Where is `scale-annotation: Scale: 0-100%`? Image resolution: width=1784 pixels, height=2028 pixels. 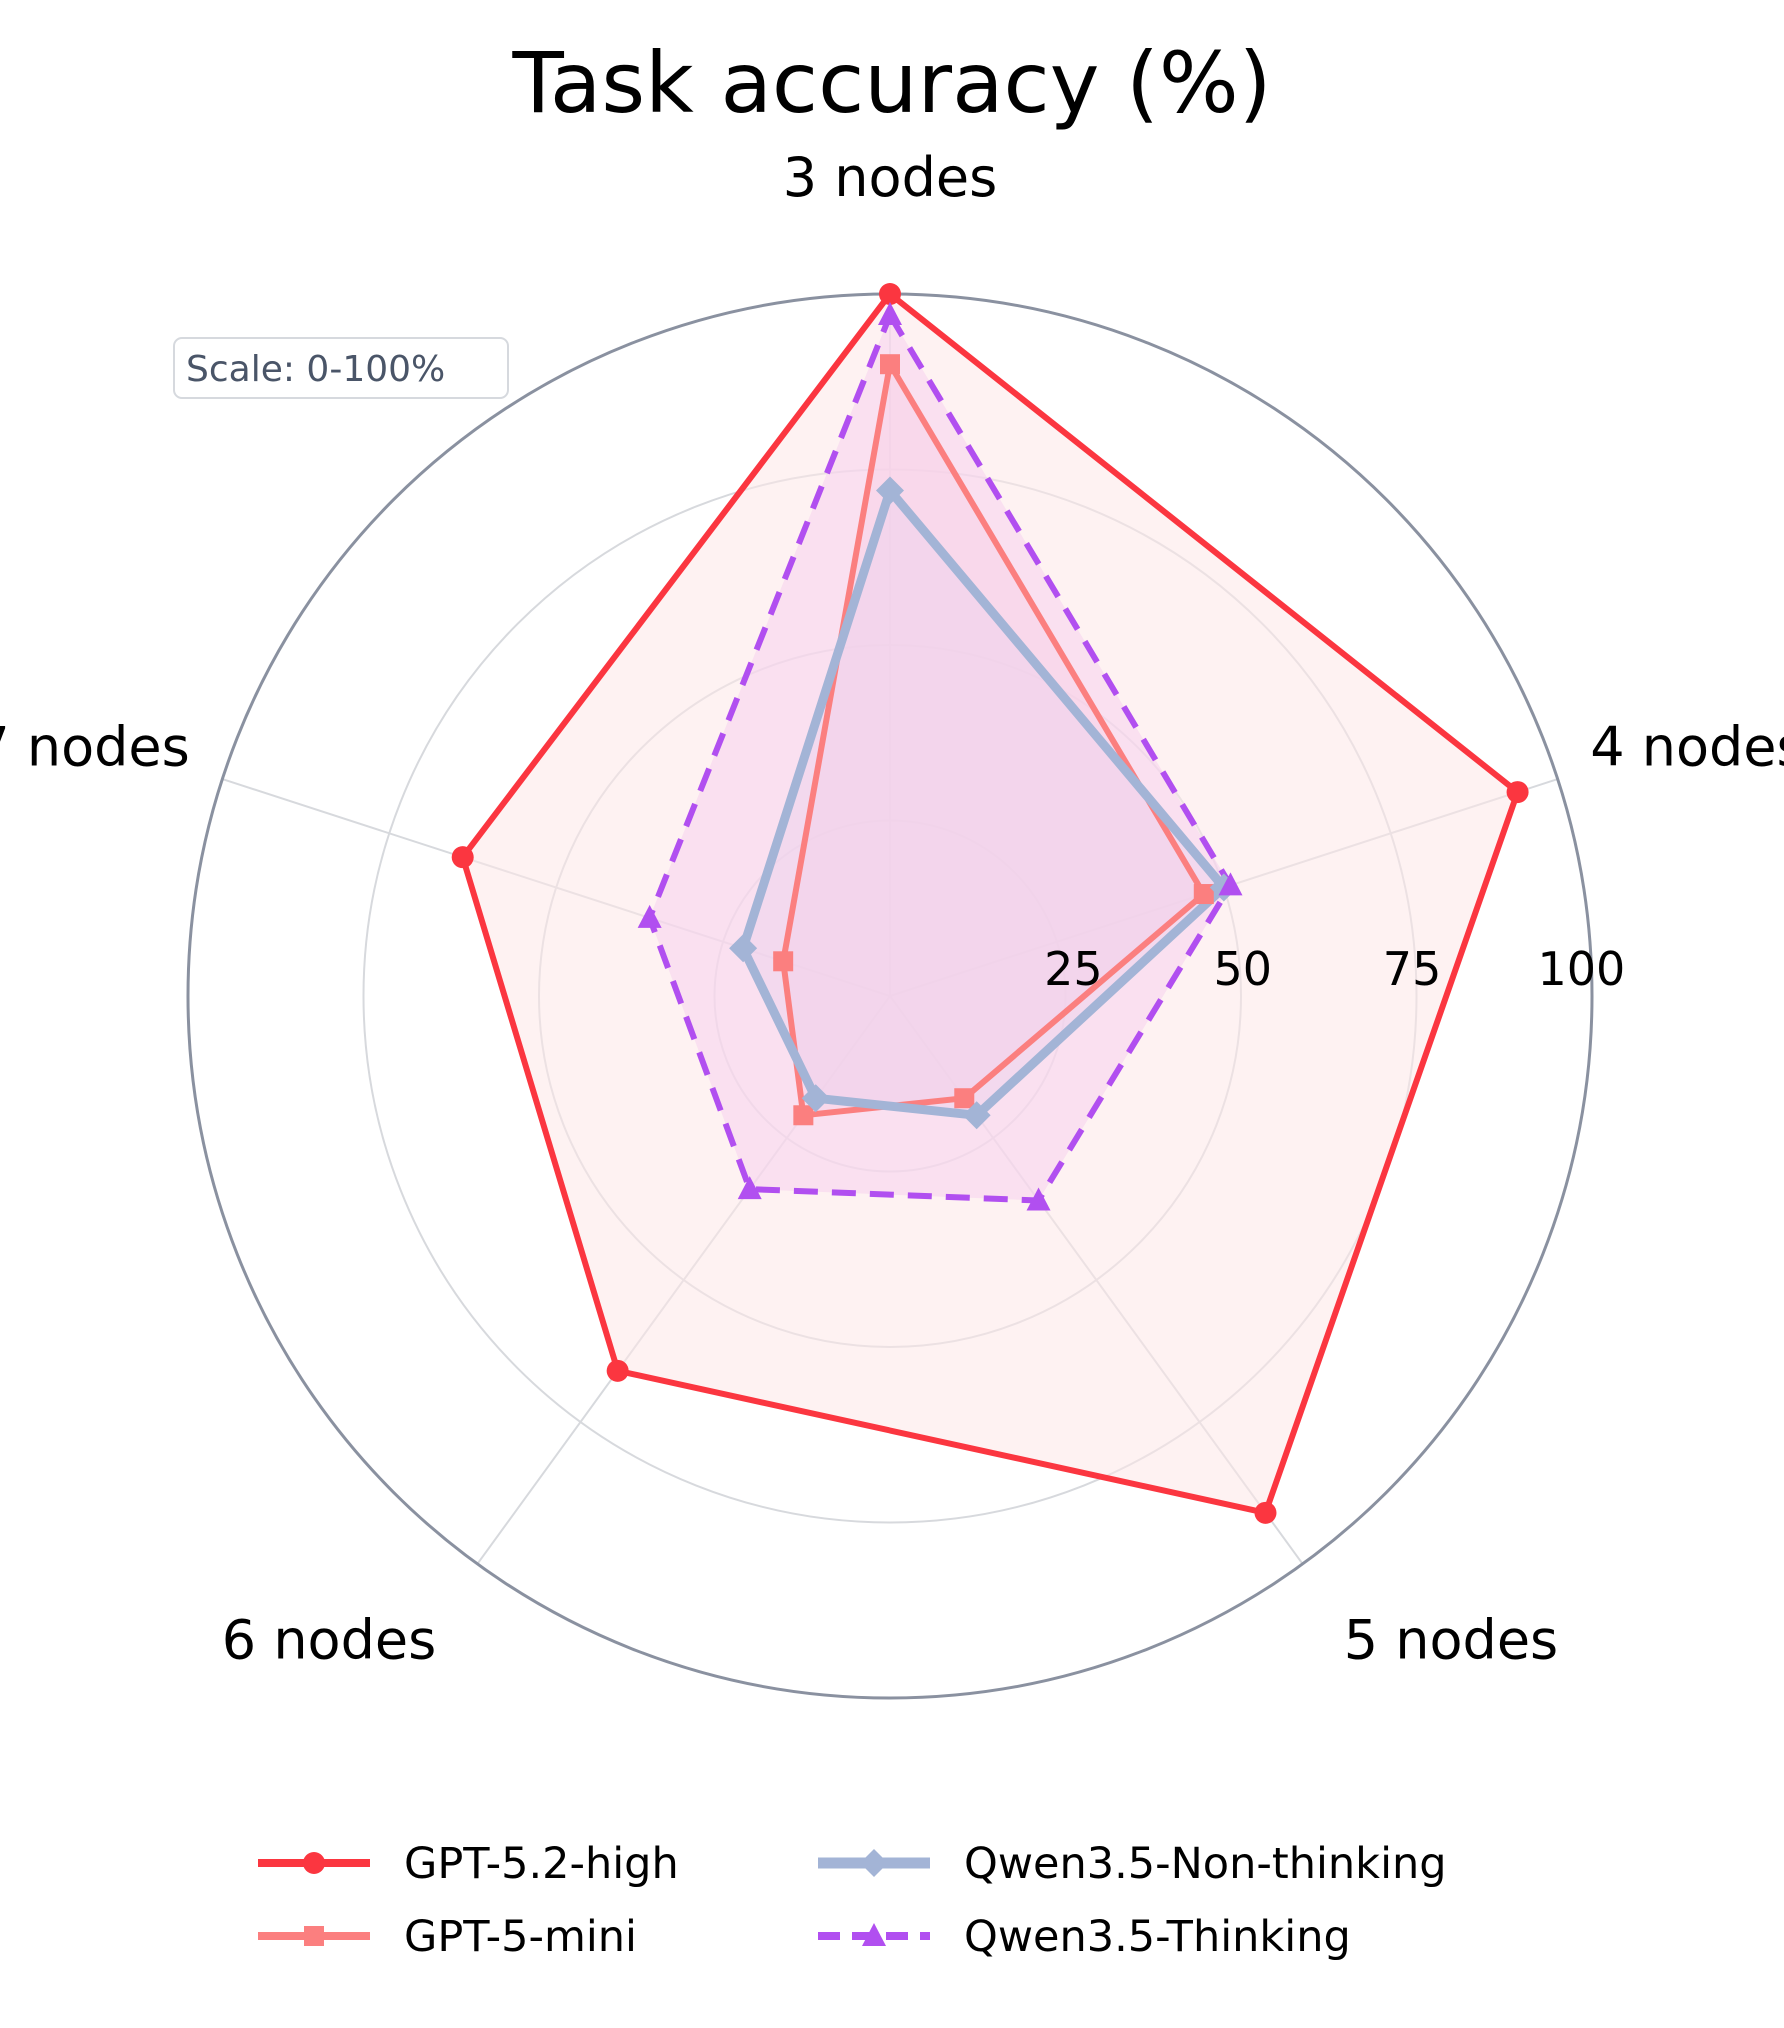
scale-annotation: Scale: 0-100% is located at coordinates (341, 368).